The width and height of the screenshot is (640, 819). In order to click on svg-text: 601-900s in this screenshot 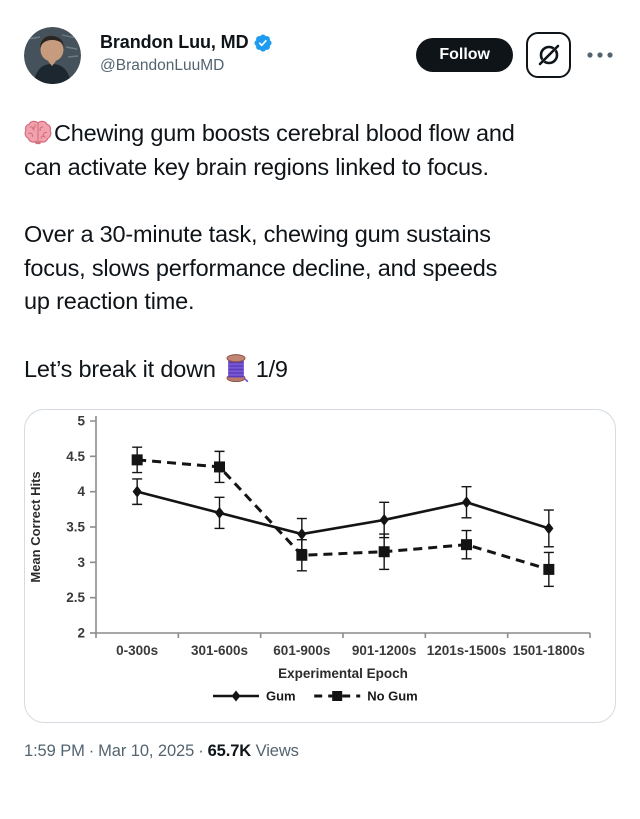, I will do `click(301, 650)`.